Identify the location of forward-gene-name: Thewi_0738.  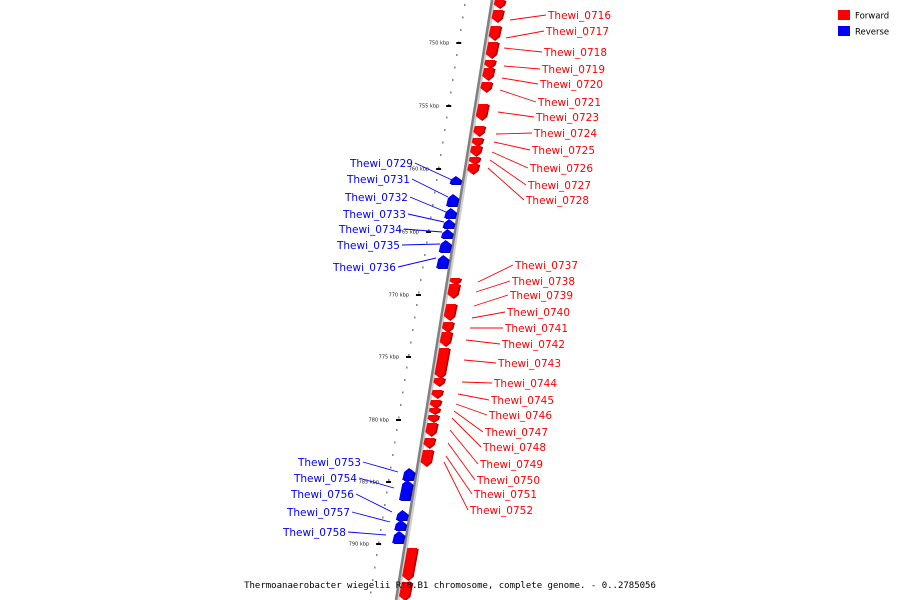
(543, 282).